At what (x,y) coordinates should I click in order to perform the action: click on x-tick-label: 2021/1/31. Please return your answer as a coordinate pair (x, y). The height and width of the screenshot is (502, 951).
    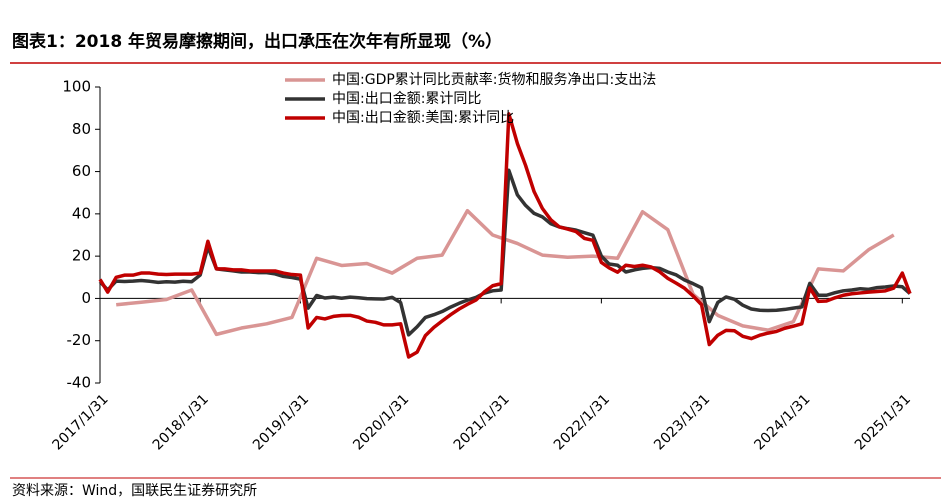
    Looking at the image, I should click on (482, 422).